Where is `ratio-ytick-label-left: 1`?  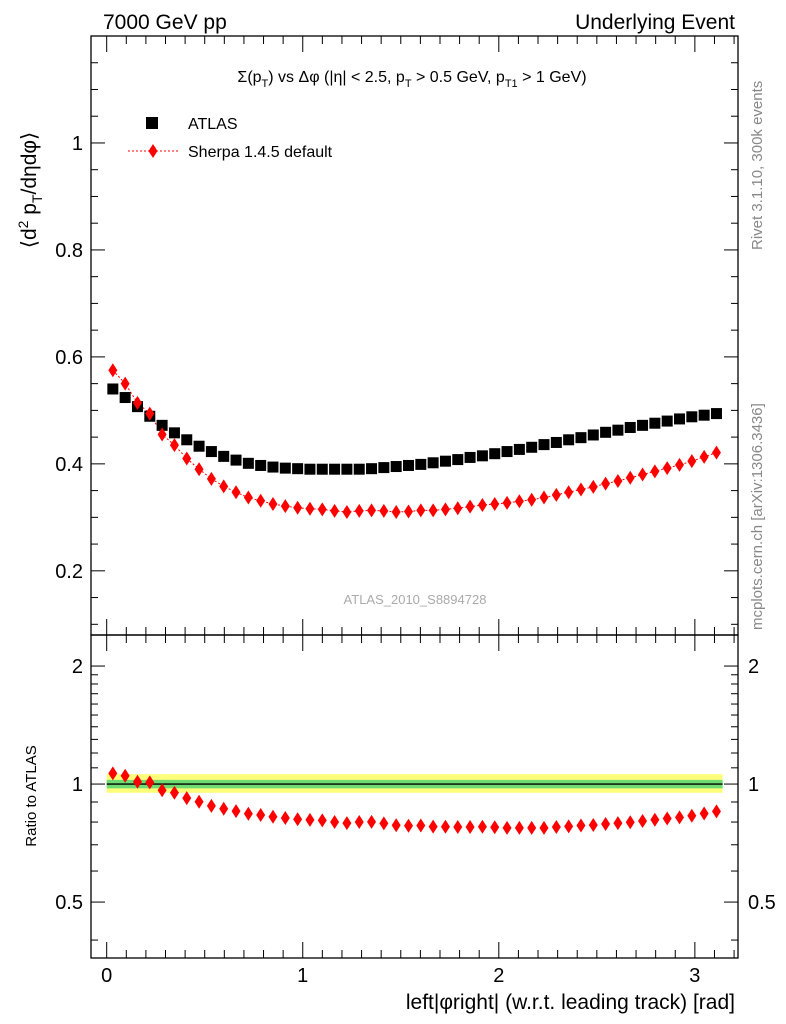
ratio-ytick-label-left: 1 is located at coordinates (77, 785).